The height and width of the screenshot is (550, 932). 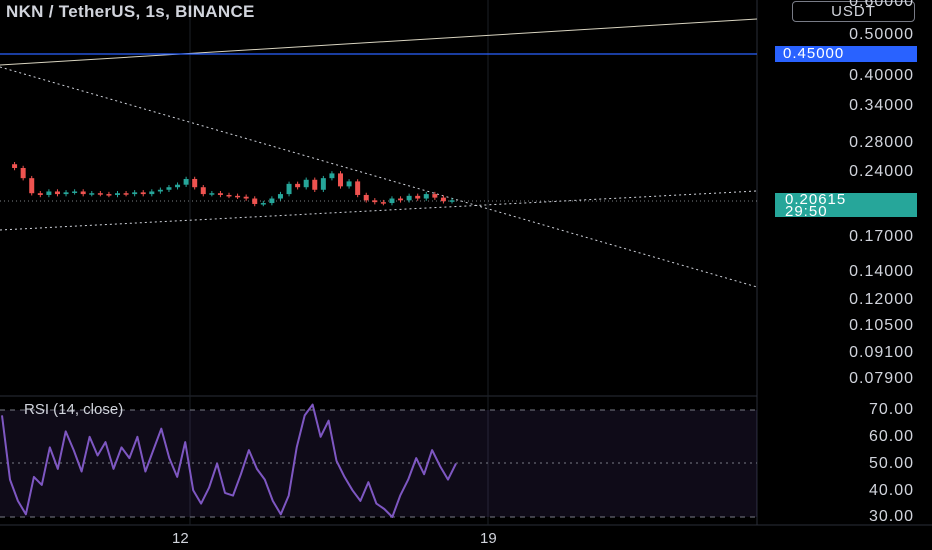 I want to click on rsi-axis-label: 40.00, so click(x=891, y=490).